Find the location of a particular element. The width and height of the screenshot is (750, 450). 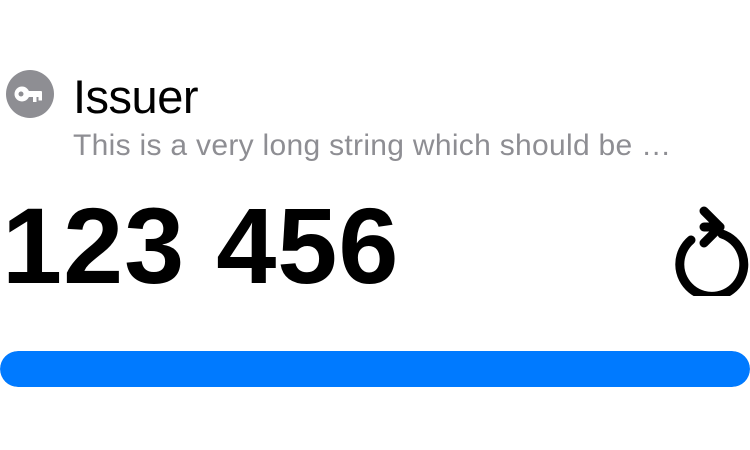

refresh-button is located at coordinates (705, 250).